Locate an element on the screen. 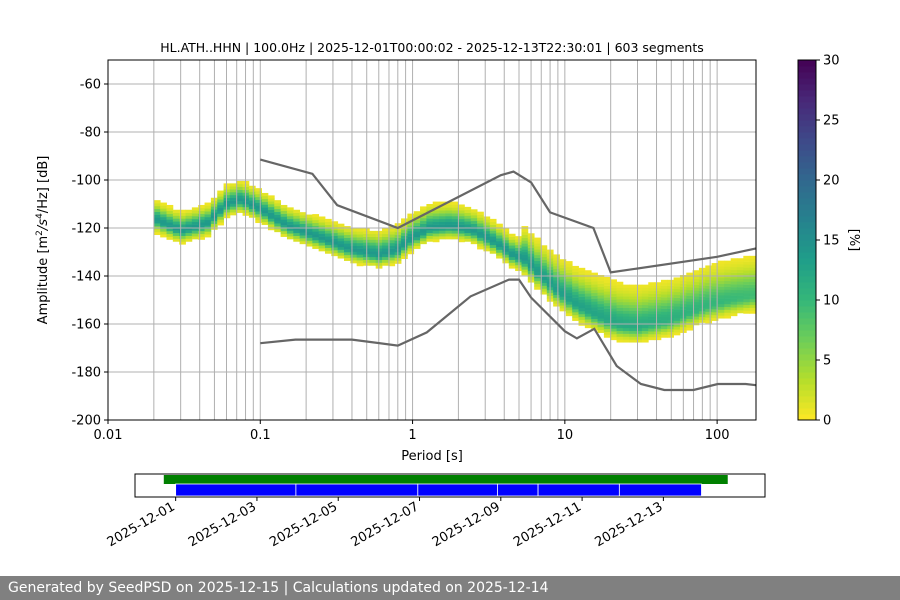  timeline-tick-label: 2025-12-01 is located at coordinates (141, 524).